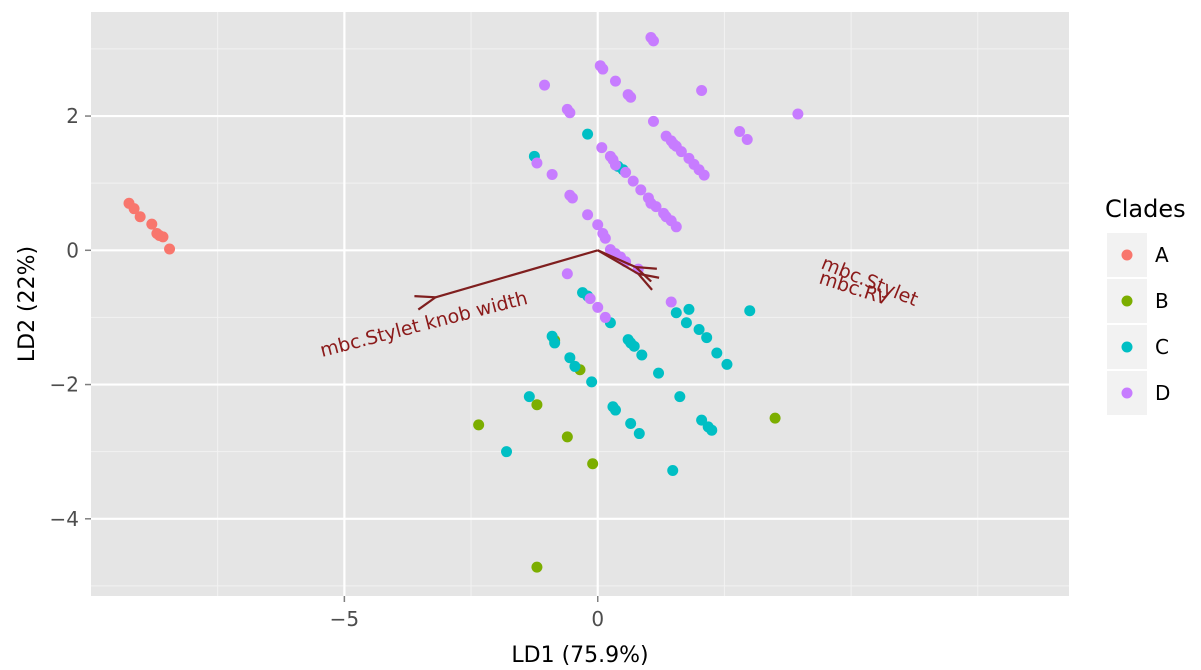 Image resolution: width=1201 pixels, height=670 pixels. Describe the element at coordinates (1145, 209) in the screenshot. I see `legend-title: Clades` at that location.